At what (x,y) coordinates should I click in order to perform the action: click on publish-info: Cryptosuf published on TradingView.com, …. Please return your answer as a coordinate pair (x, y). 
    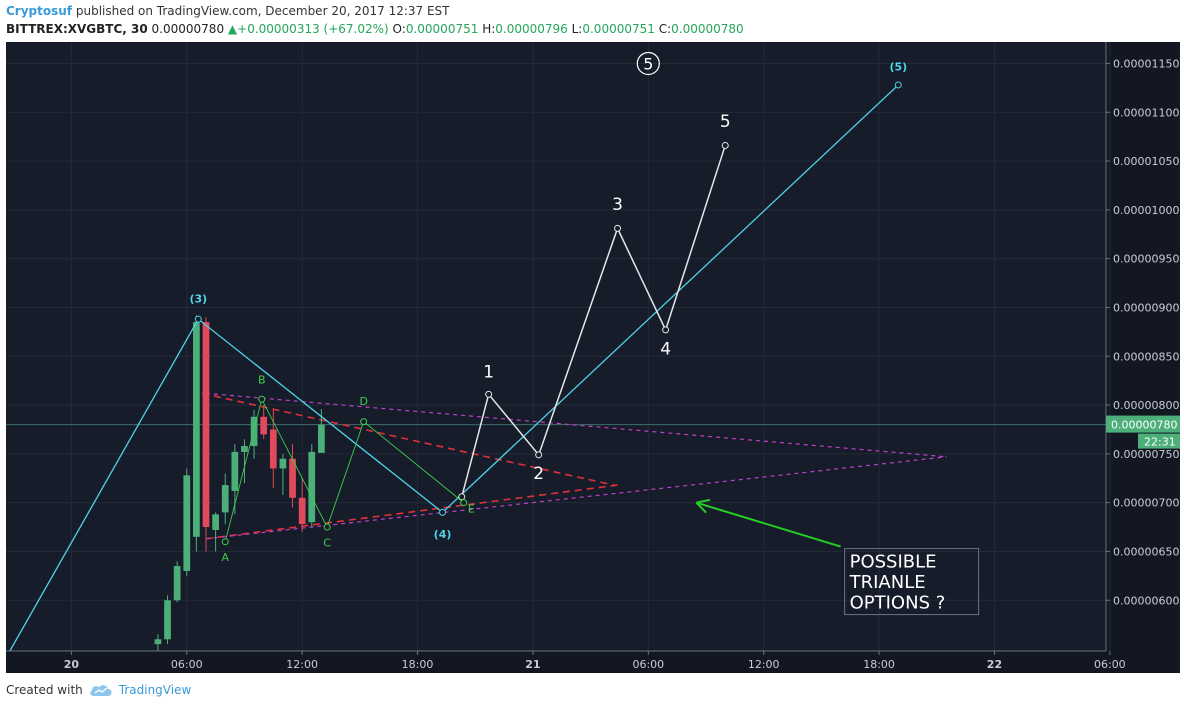
    Looking at the image, I should click on (228, 11).